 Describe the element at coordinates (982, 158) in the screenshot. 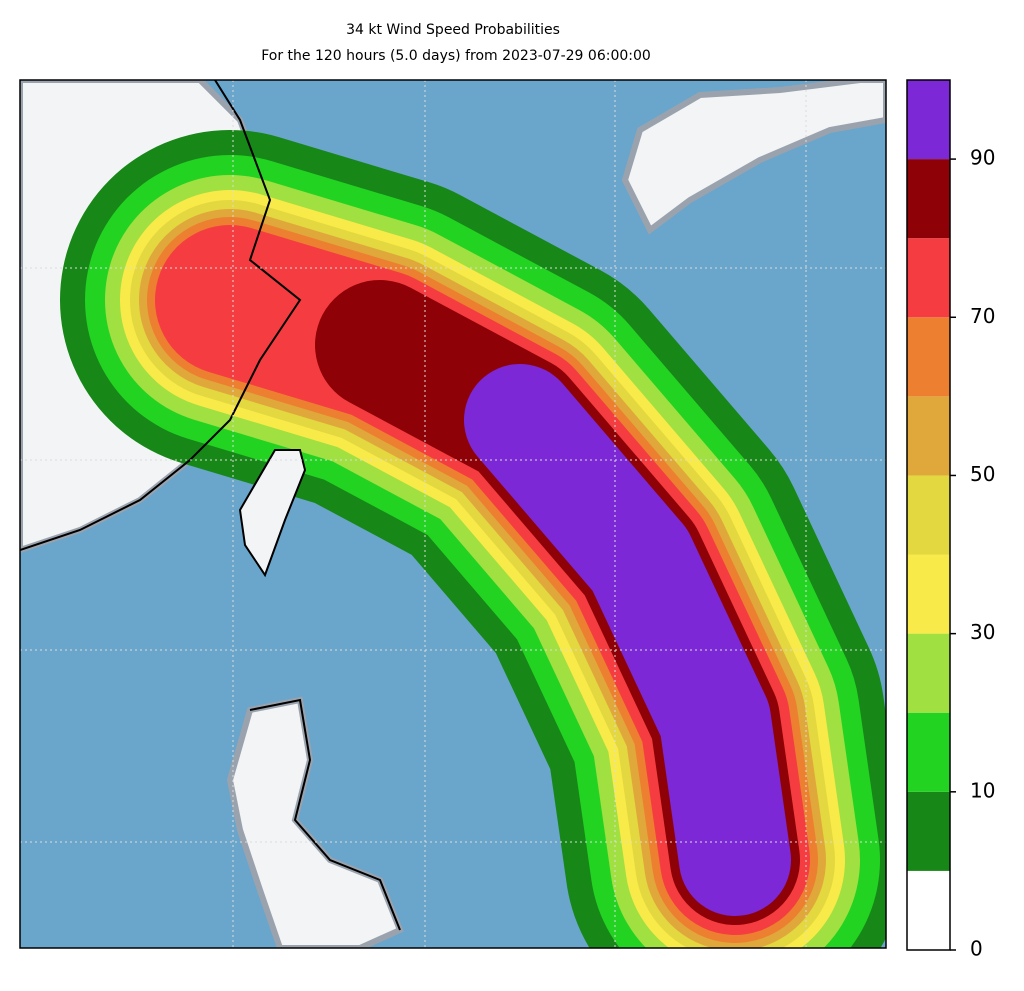

I see `colorbar-tick-label: 90` at that location.